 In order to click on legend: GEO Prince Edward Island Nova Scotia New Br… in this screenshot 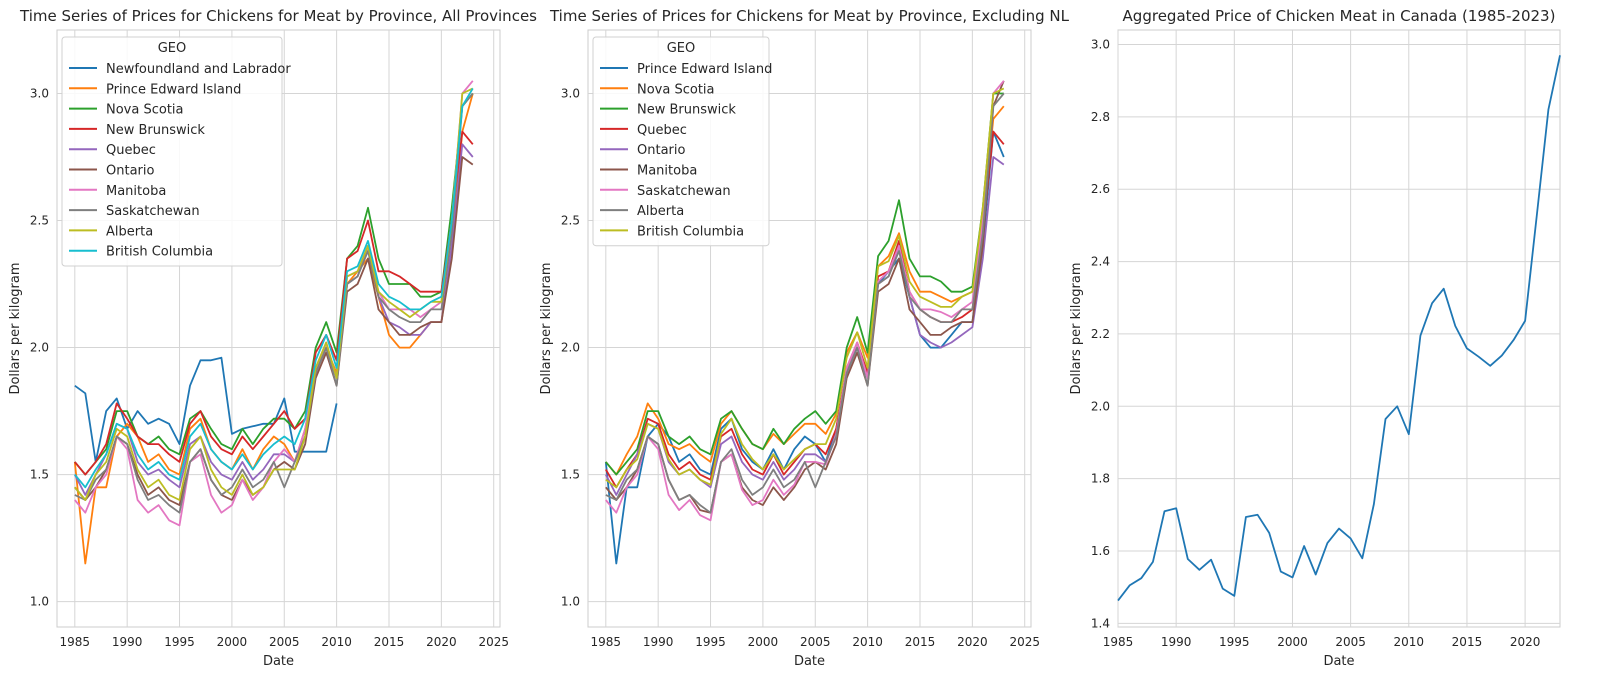, I will do `click(682, 141)`.